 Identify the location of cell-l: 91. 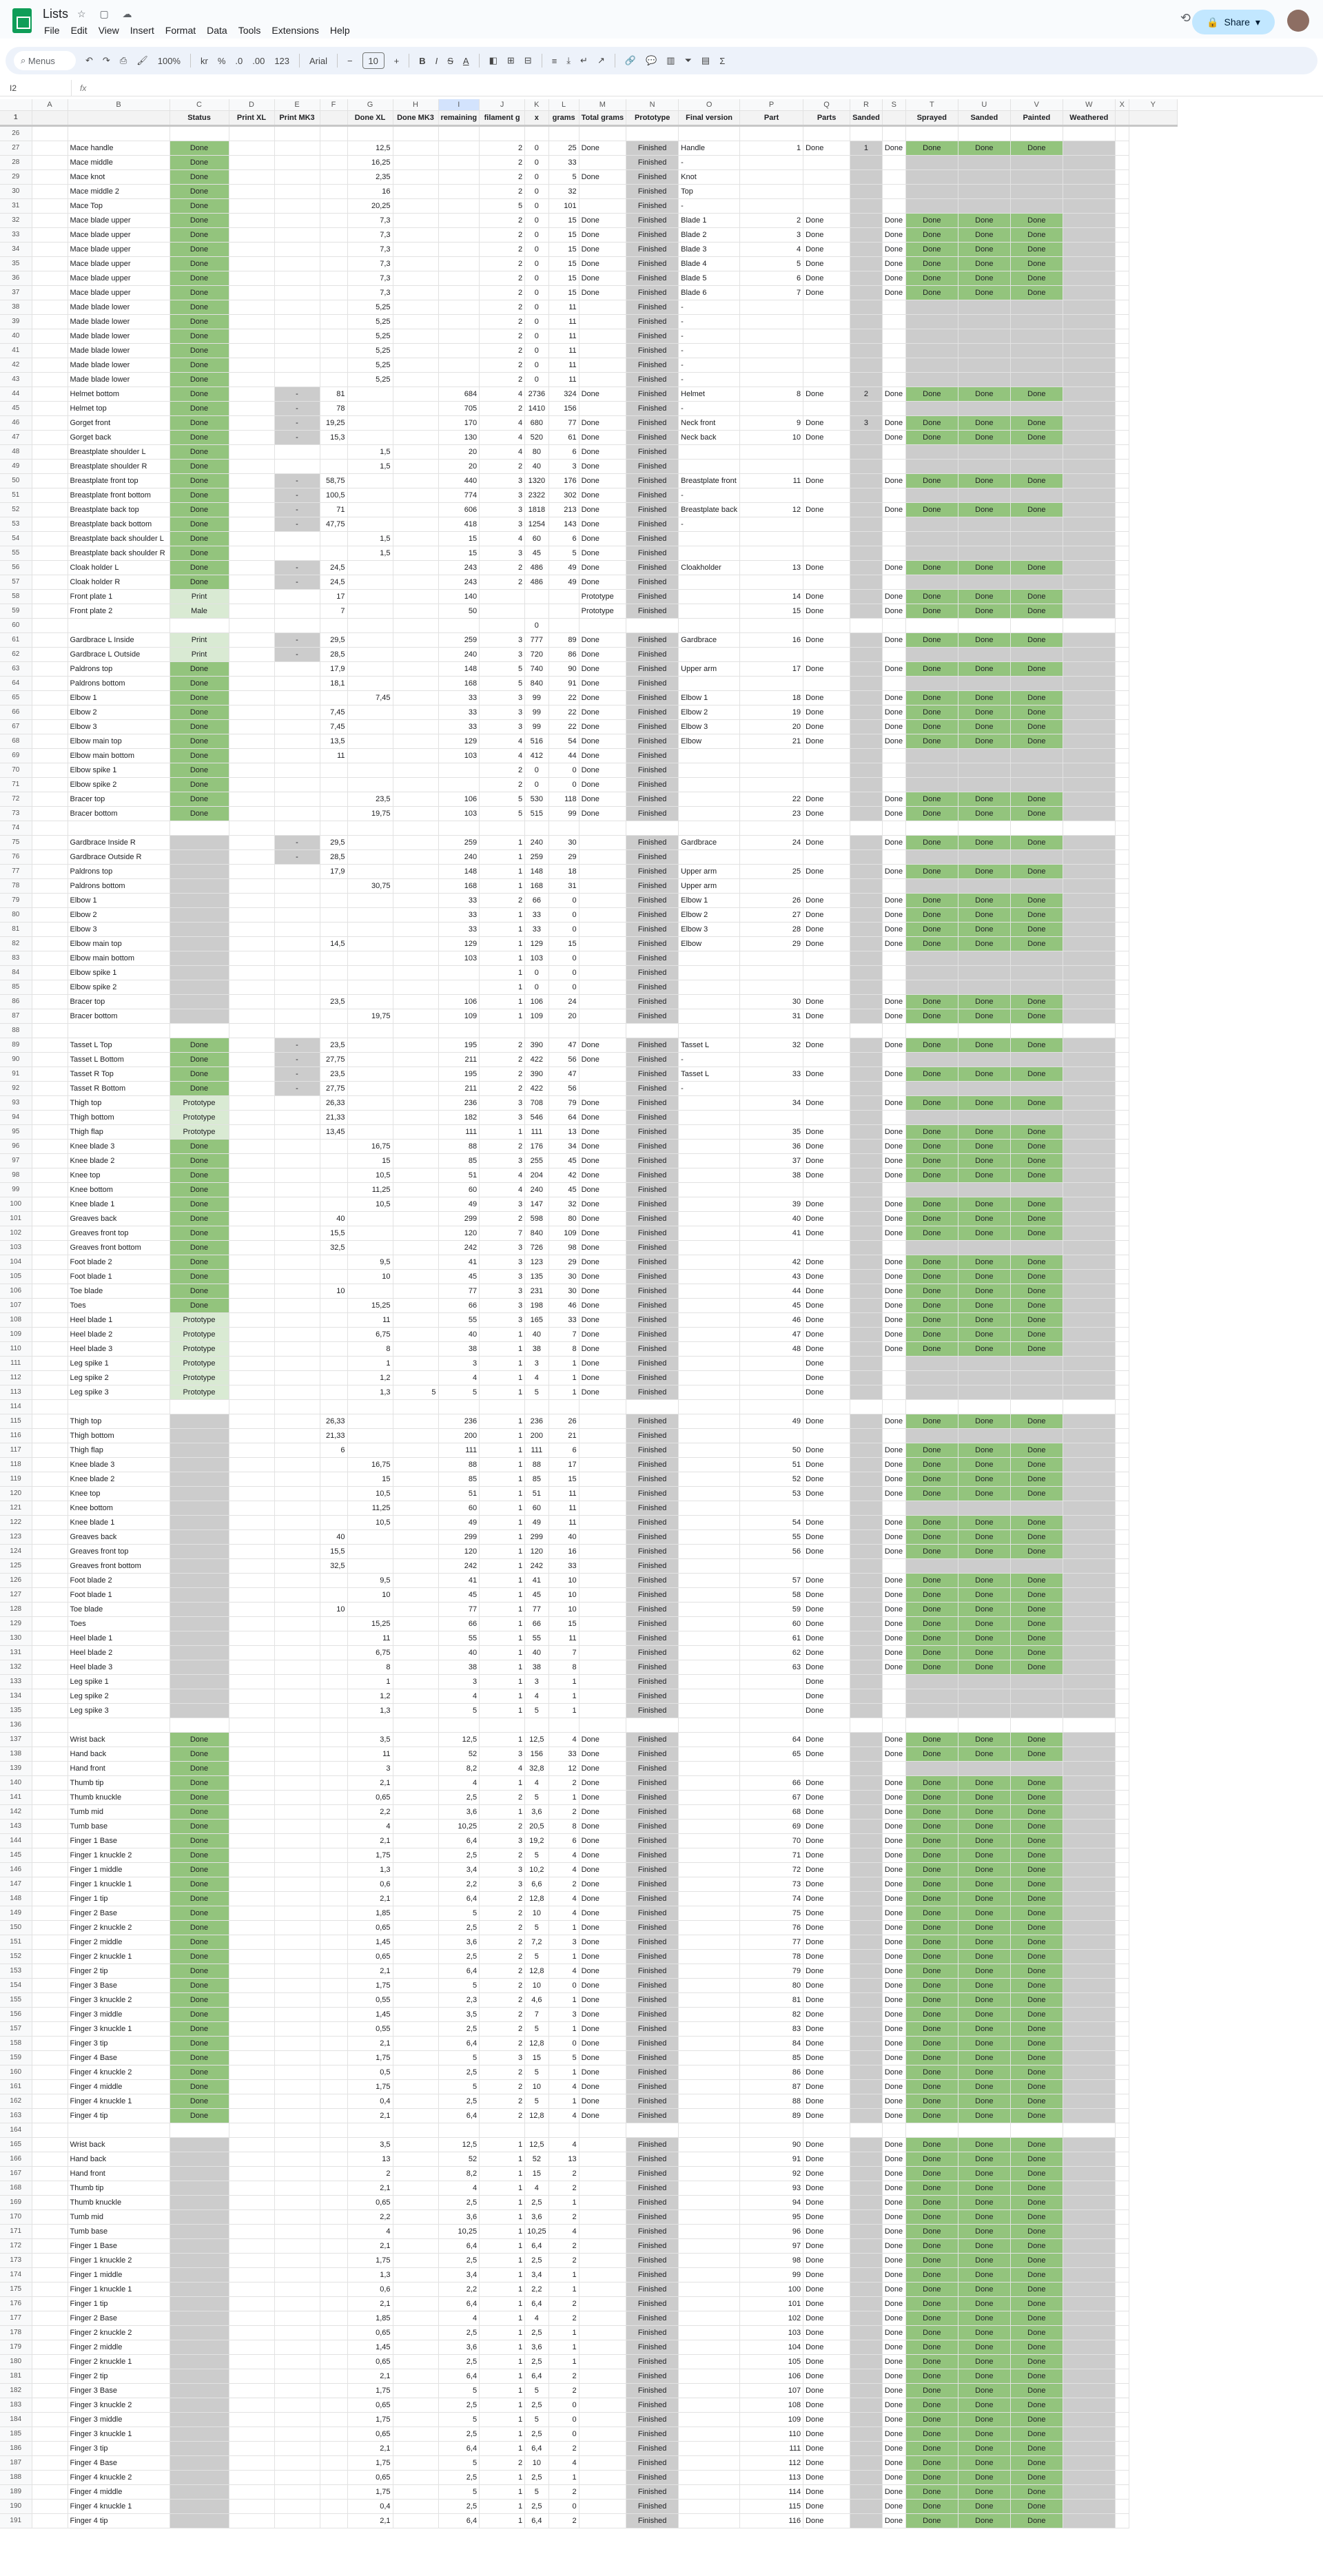
(564, 683).